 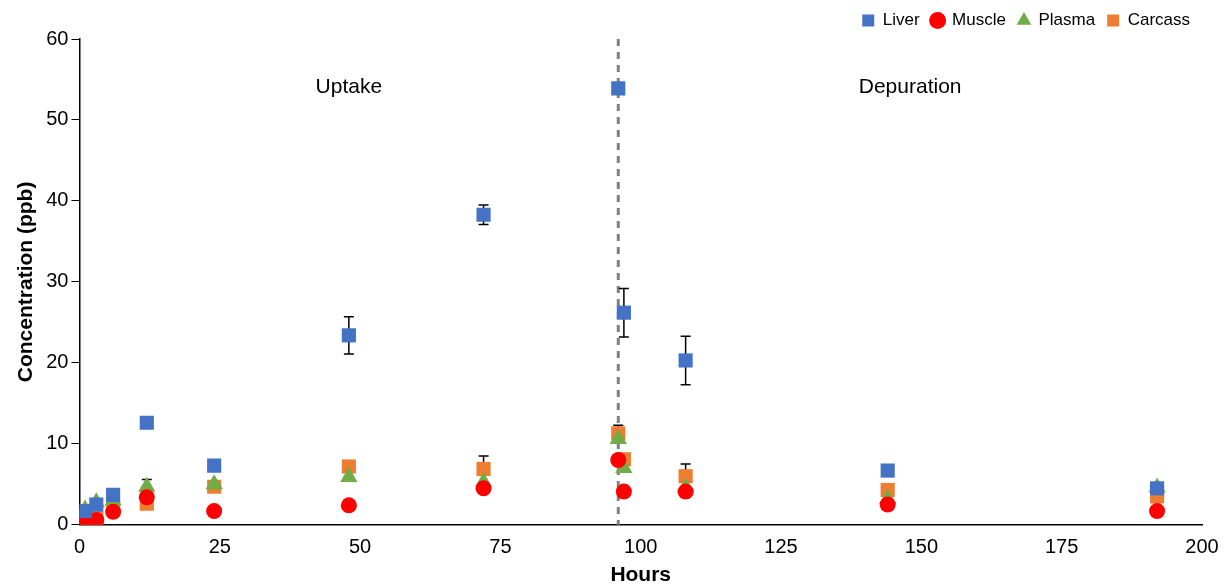 What do you see at coordinates (25, 282) in the screenshot?
I see `y-axis-title: Concentration (ppb)` at bounding box center [25, 282].